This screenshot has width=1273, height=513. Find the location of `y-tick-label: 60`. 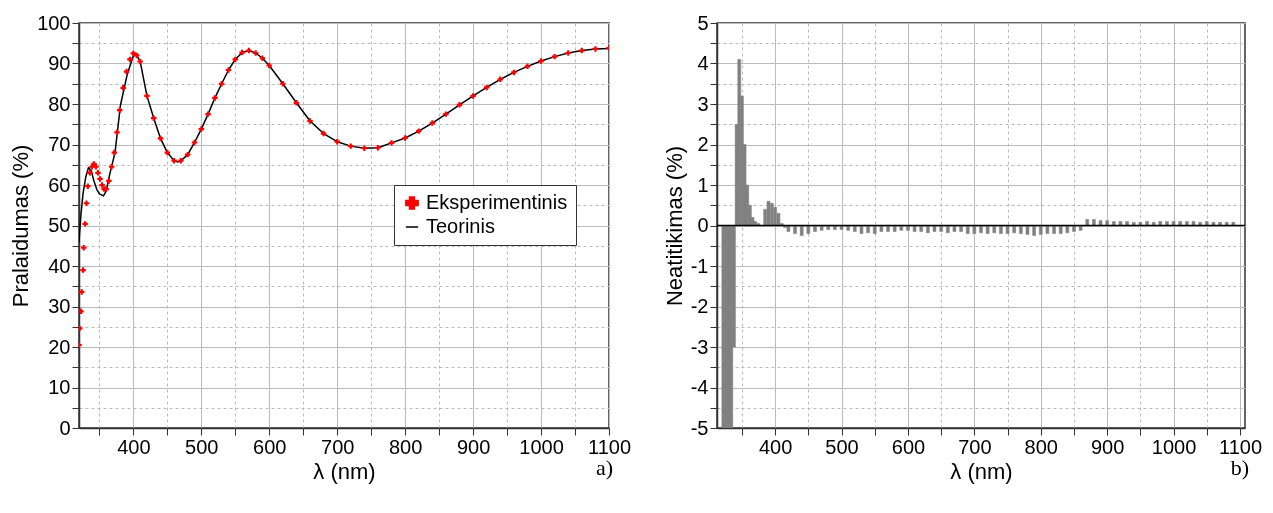

y-tick-label: 60 is located at coordinates (59, 184).